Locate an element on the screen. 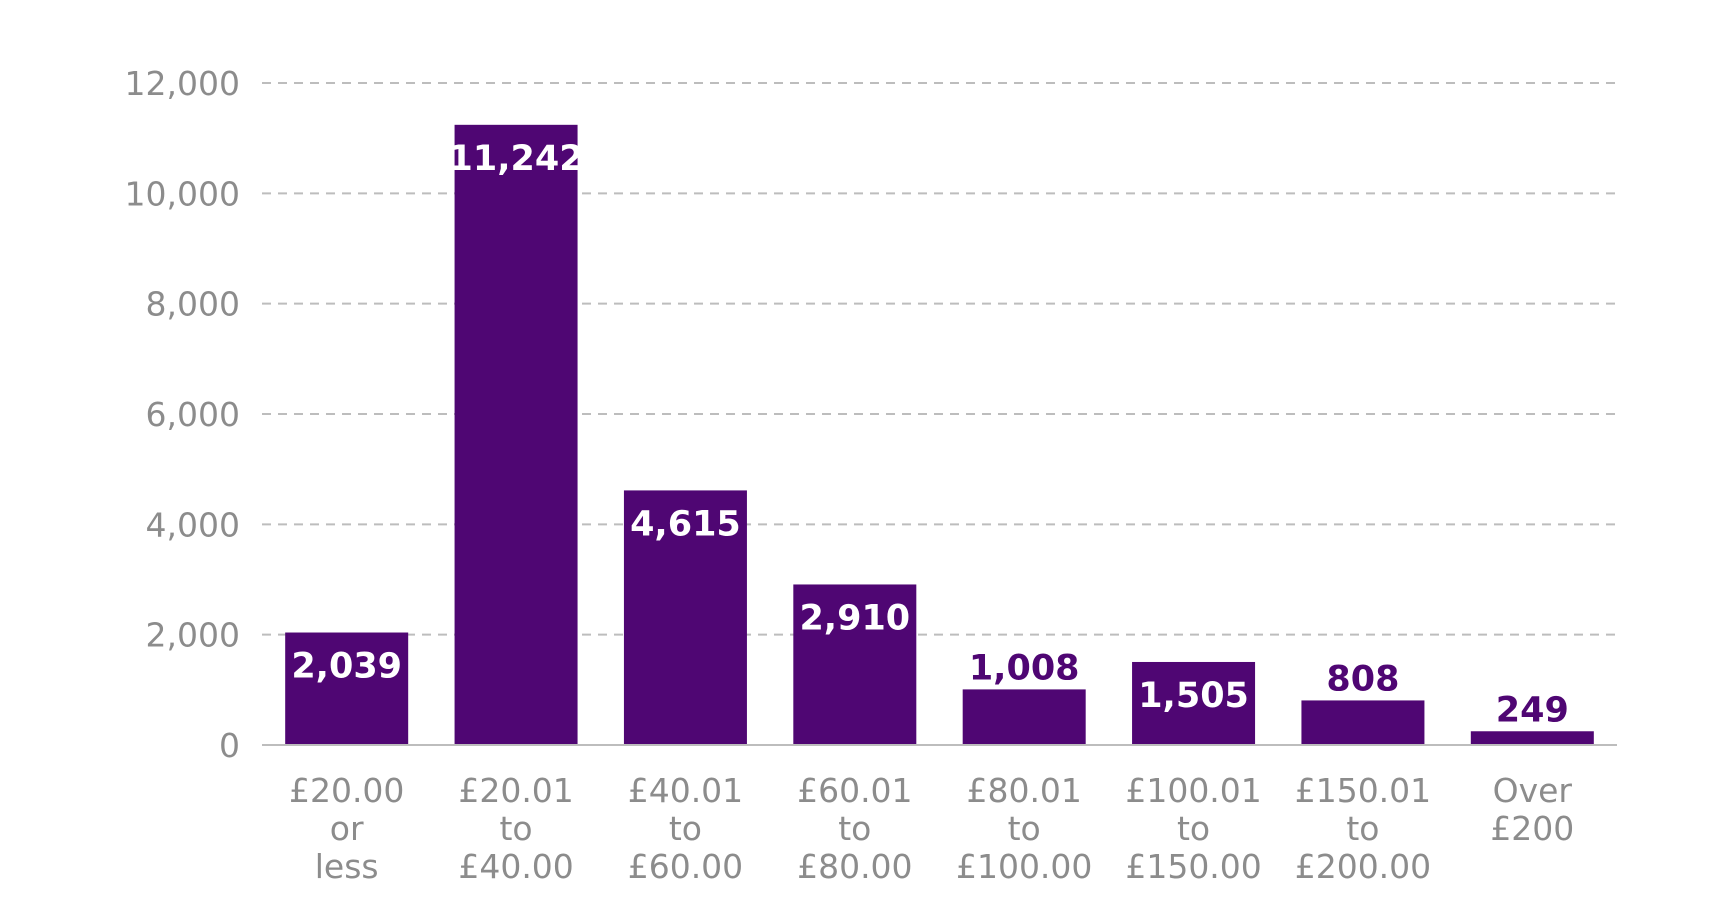  data-label: 1,505 is located at coordinates (1193, 696).